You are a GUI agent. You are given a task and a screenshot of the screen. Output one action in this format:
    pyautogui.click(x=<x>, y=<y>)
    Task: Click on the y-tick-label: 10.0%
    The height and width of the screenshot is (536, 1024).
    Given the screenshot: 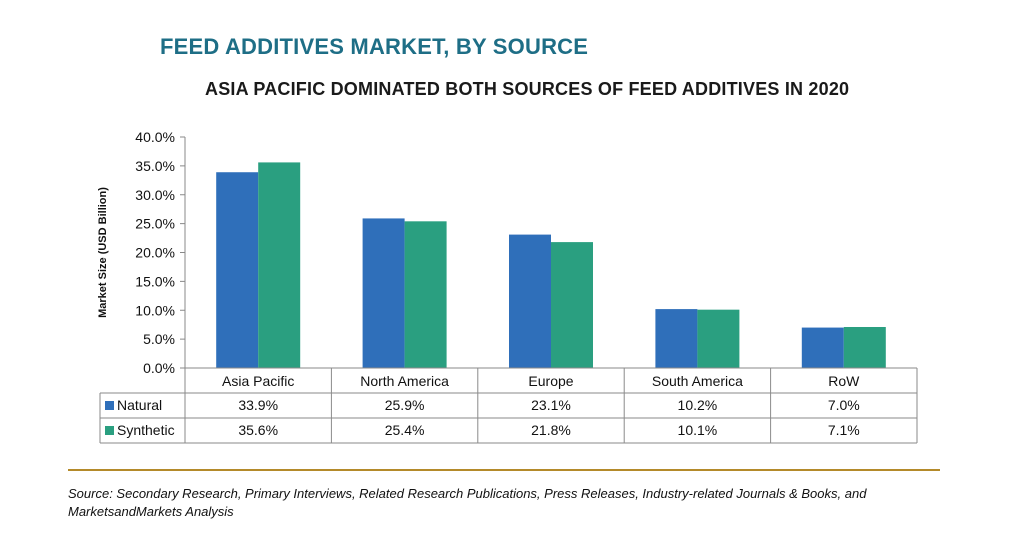 What is the action you would take?
    pyautogui.click(x=155, y=310)
    